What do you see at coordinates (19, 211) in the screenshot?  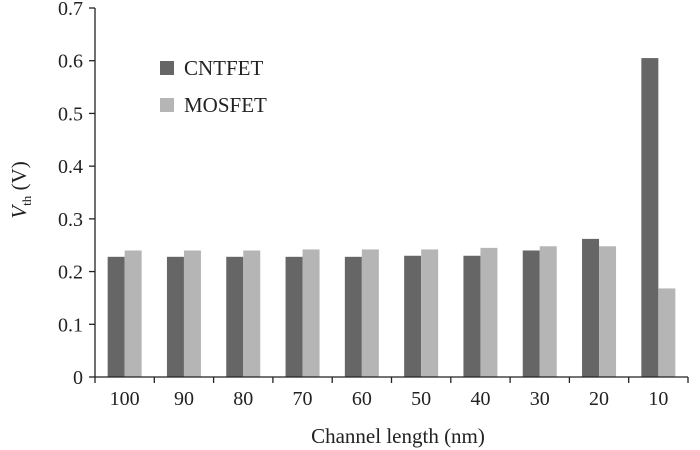 I see `y-axis-symbol: V` at bounding box center [19, 211].